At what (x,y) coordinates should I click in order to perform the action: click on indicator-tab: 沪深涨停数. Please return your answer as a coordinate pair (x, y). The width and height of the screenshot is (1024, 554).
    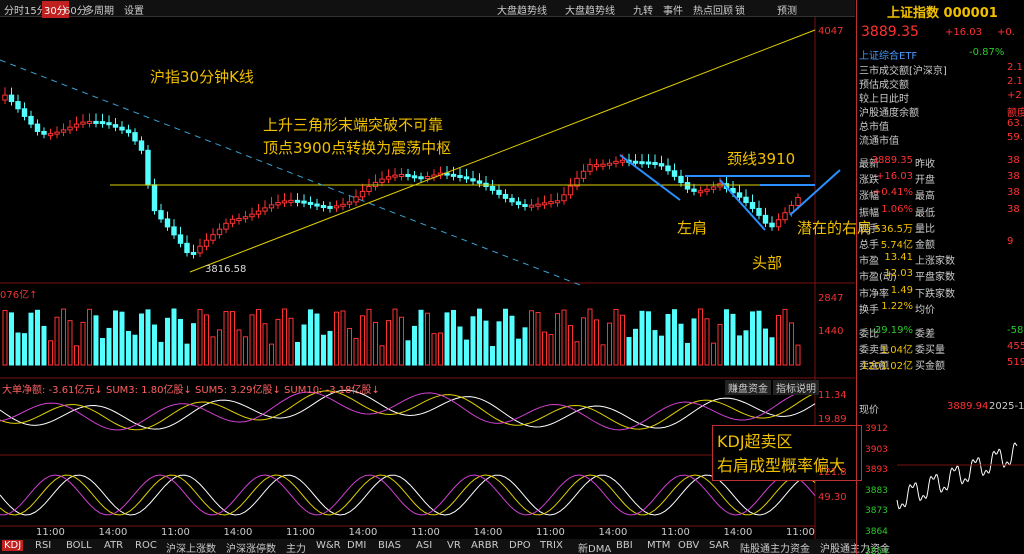
    Looking at the image, I should click on (251, 549).